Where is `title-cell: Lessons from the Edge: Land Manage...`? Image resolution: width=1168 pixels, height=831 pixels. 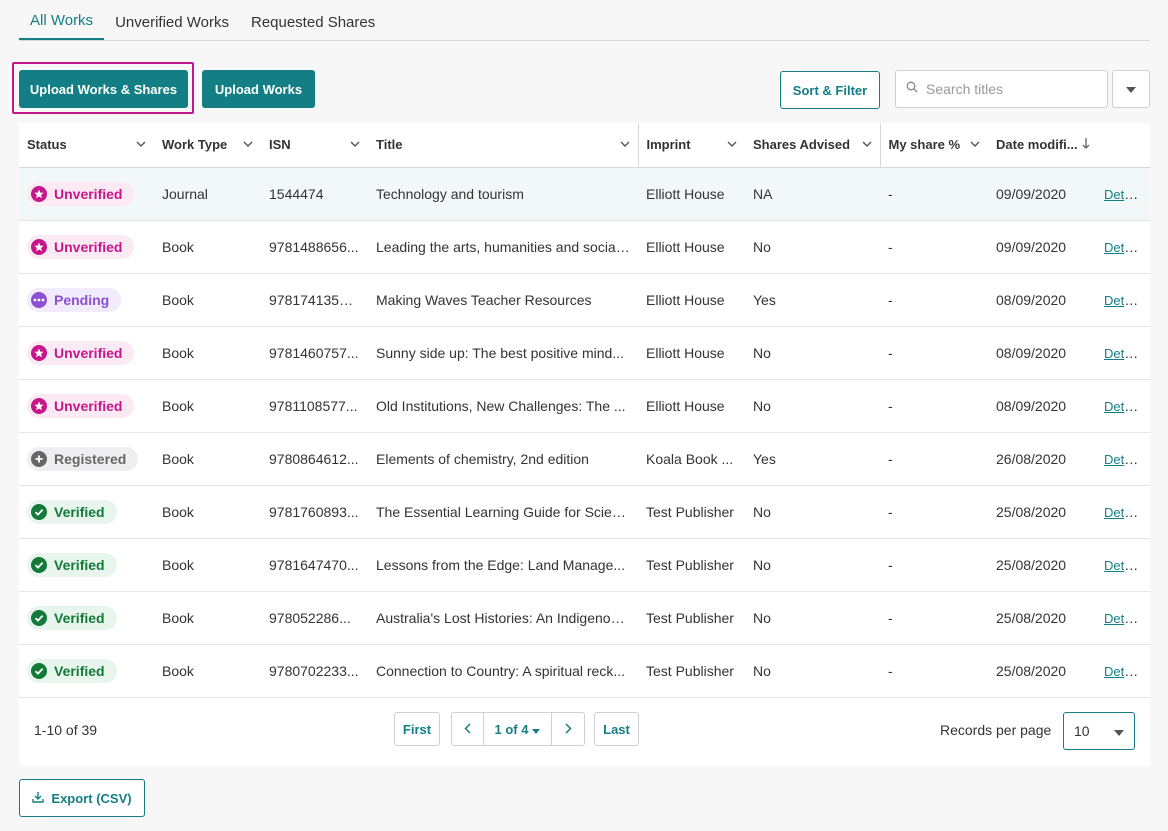 title-cell: Lessons from the Edge: Land Manage... is located at coordinates (501, 564).